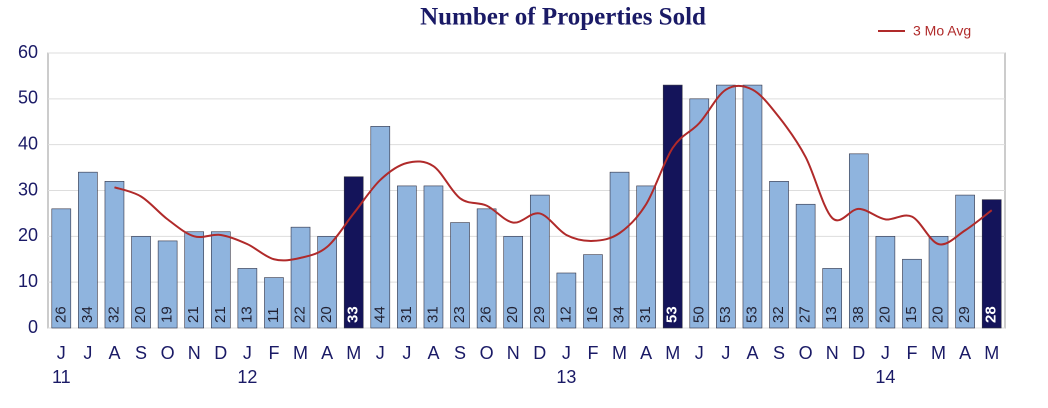 This screenshot has width=1048, height=408. Describe the element at coordinates (592, 314) in the screenshot. I see `data-label: 16` at that location.